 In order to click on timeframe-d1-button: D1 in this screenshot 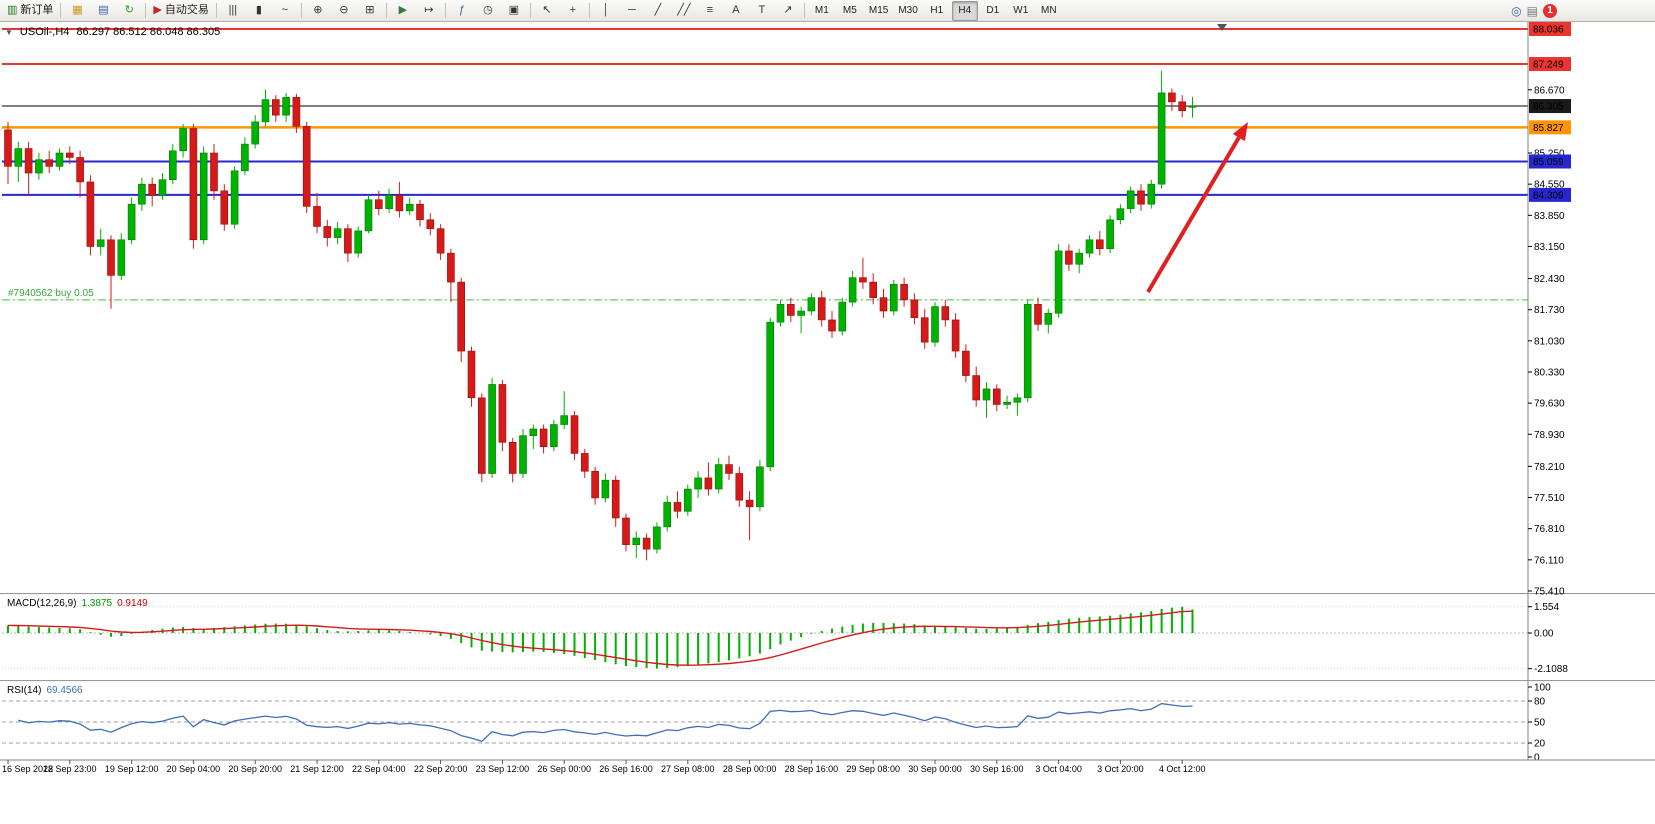, I will do `click(993, 10)`.